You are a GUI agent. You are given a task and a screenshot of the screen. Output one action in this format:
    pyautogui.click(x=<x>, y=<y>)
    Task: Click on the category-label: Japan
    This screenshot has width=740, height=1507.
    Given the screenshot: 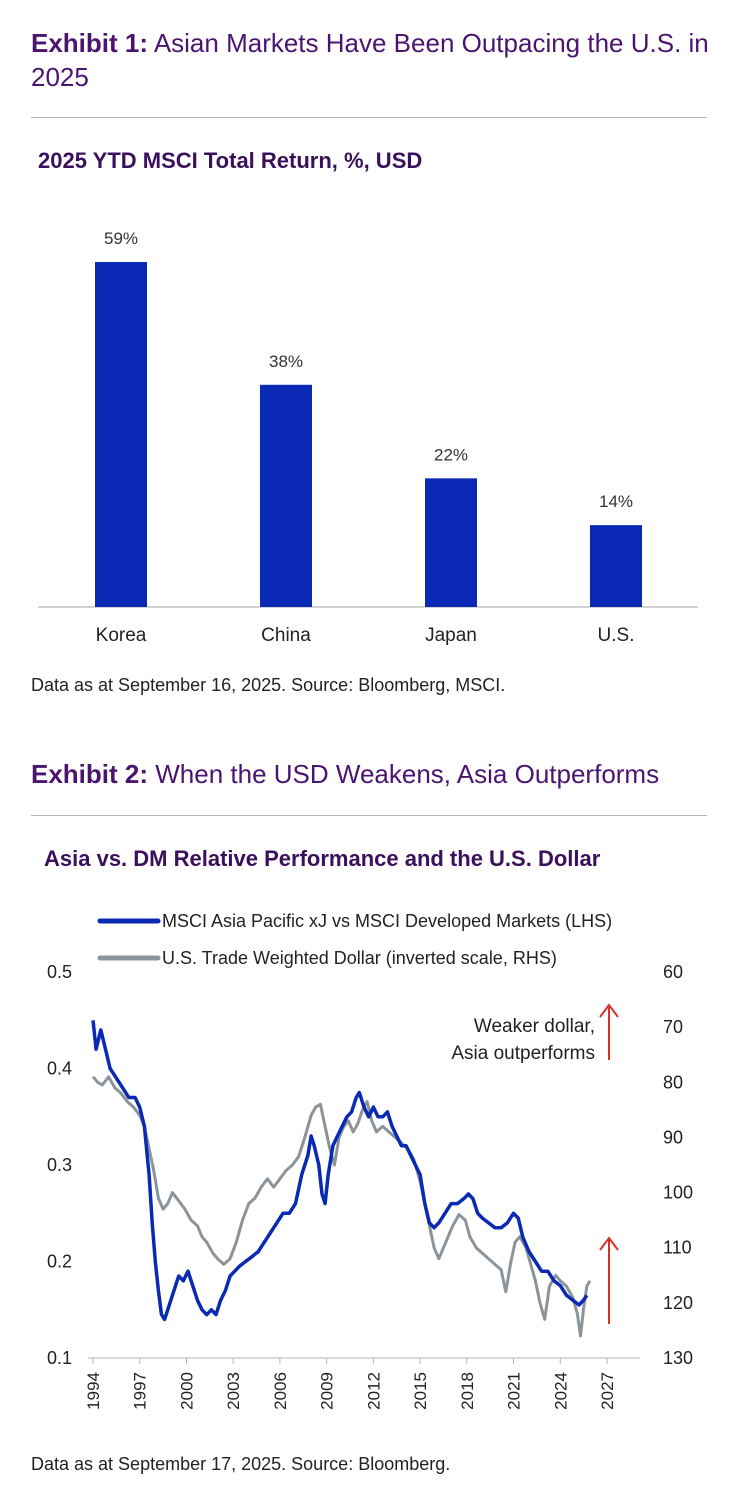 What is the action you would take?
    pyautogui.click(x=451, y=635)
    